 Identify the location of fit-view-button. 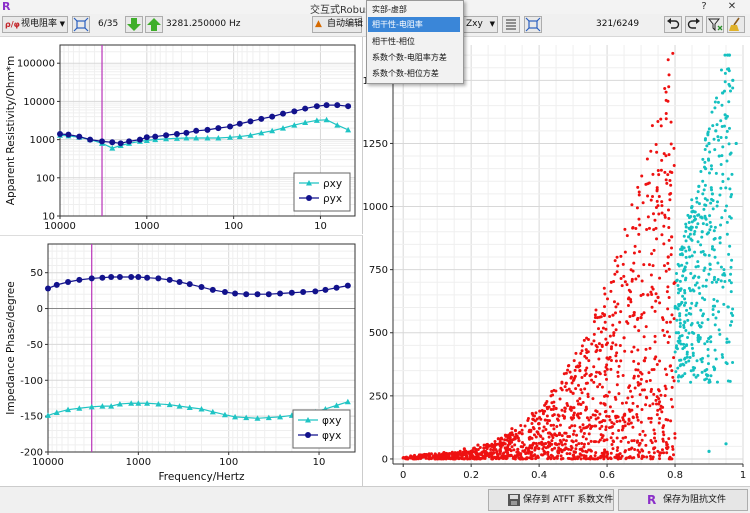
(81, 24).